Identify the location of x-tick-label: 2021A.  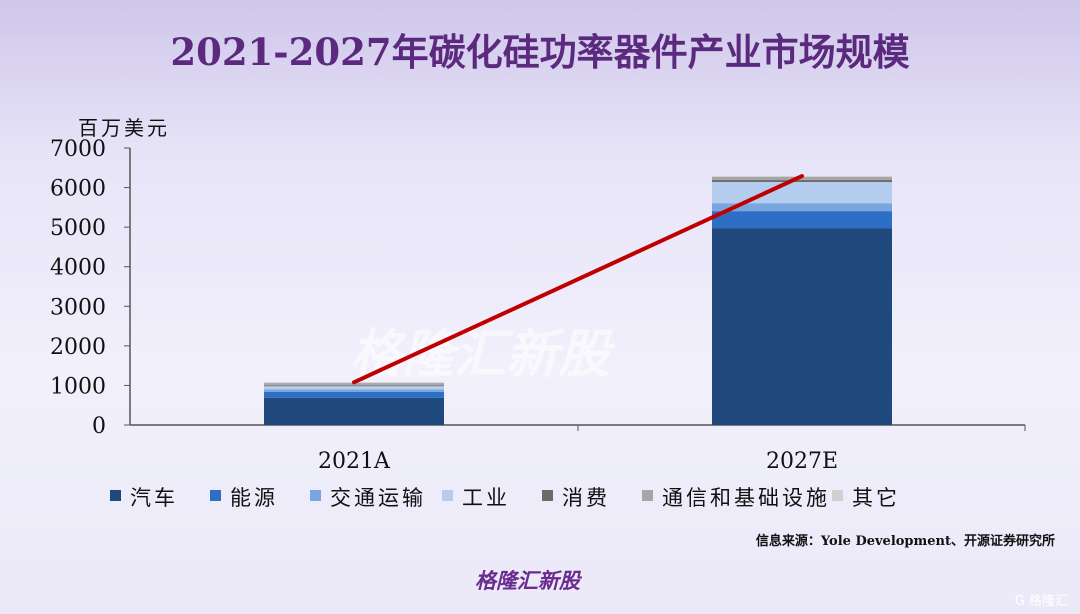
(354, 461).